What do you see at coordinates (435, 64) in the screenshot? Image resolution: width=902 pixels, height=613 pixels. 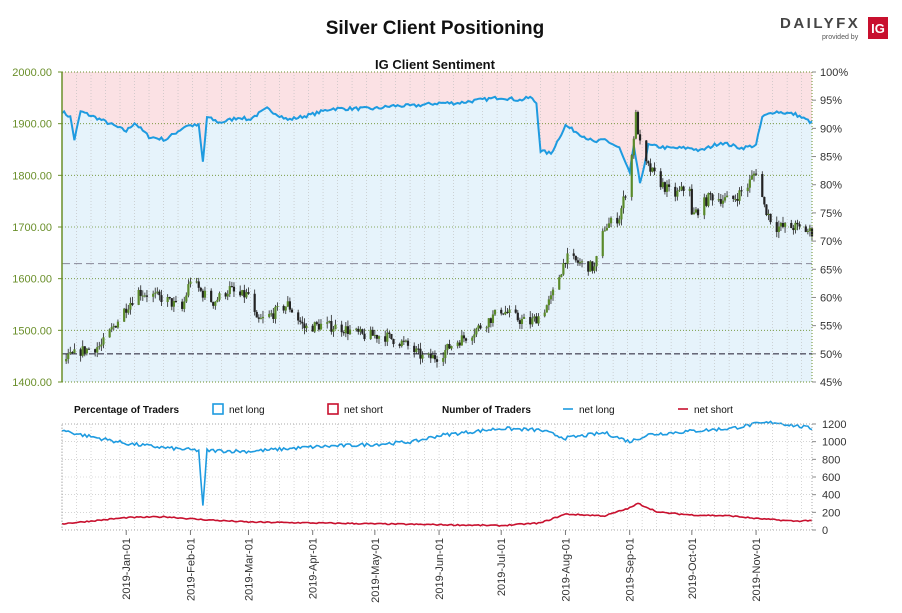 I see `chart-subtitle: IG Client Sentiment` at bounding box center [435, 64].